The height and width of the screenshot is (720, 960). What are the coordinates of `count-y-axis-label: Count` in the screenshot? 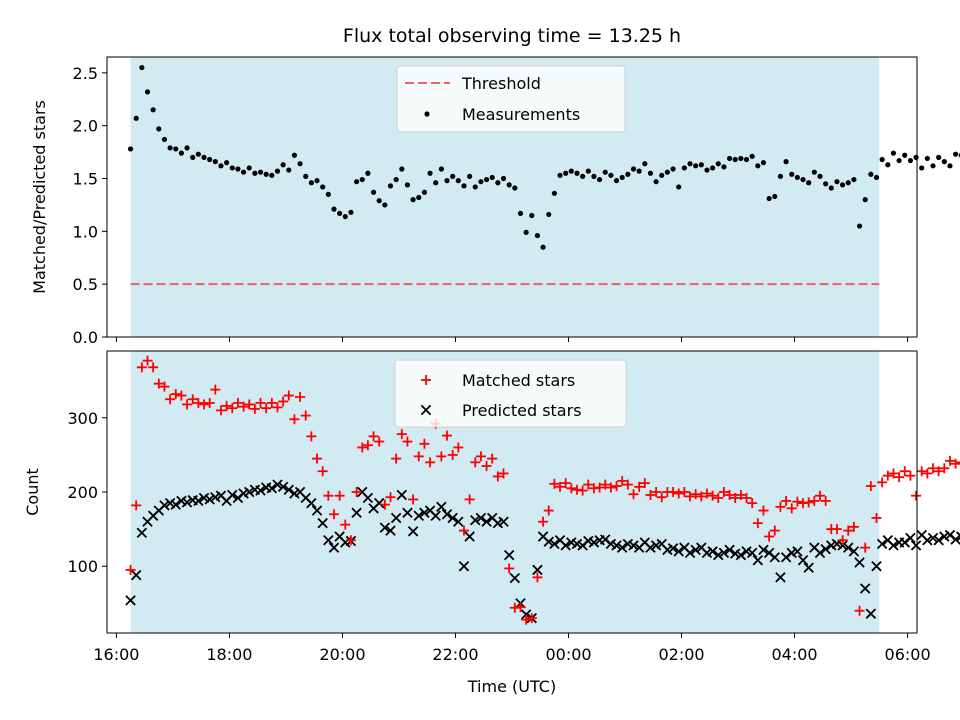 It's located at (32, 492).